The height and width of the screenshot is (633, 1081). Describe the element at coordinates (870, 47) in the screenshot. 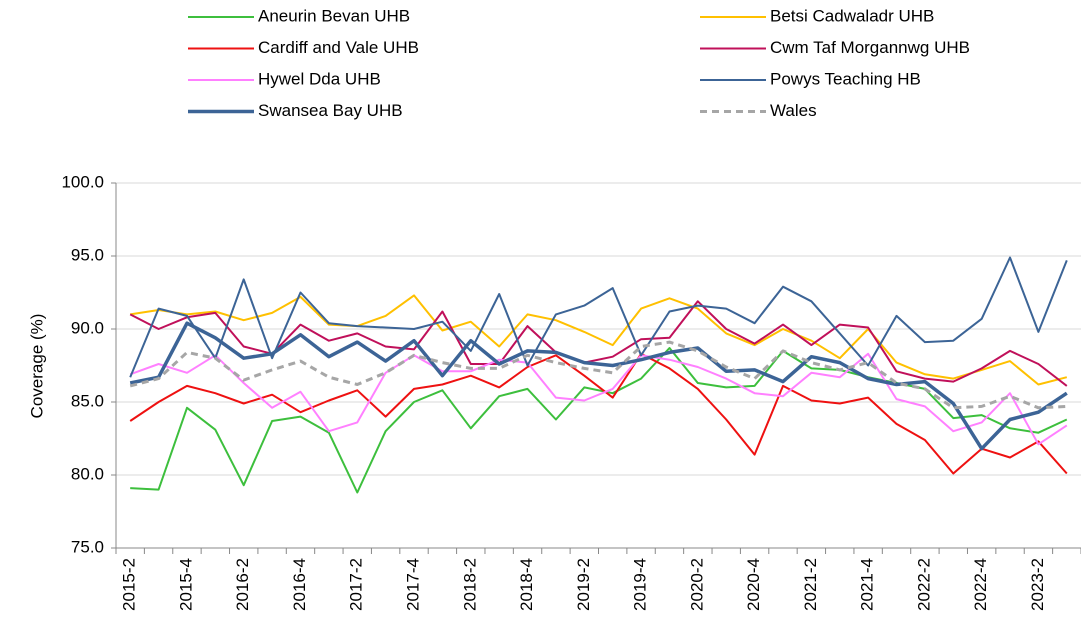

I see `legend-label: Cwm Taf Morgannwg UHB` at that location.